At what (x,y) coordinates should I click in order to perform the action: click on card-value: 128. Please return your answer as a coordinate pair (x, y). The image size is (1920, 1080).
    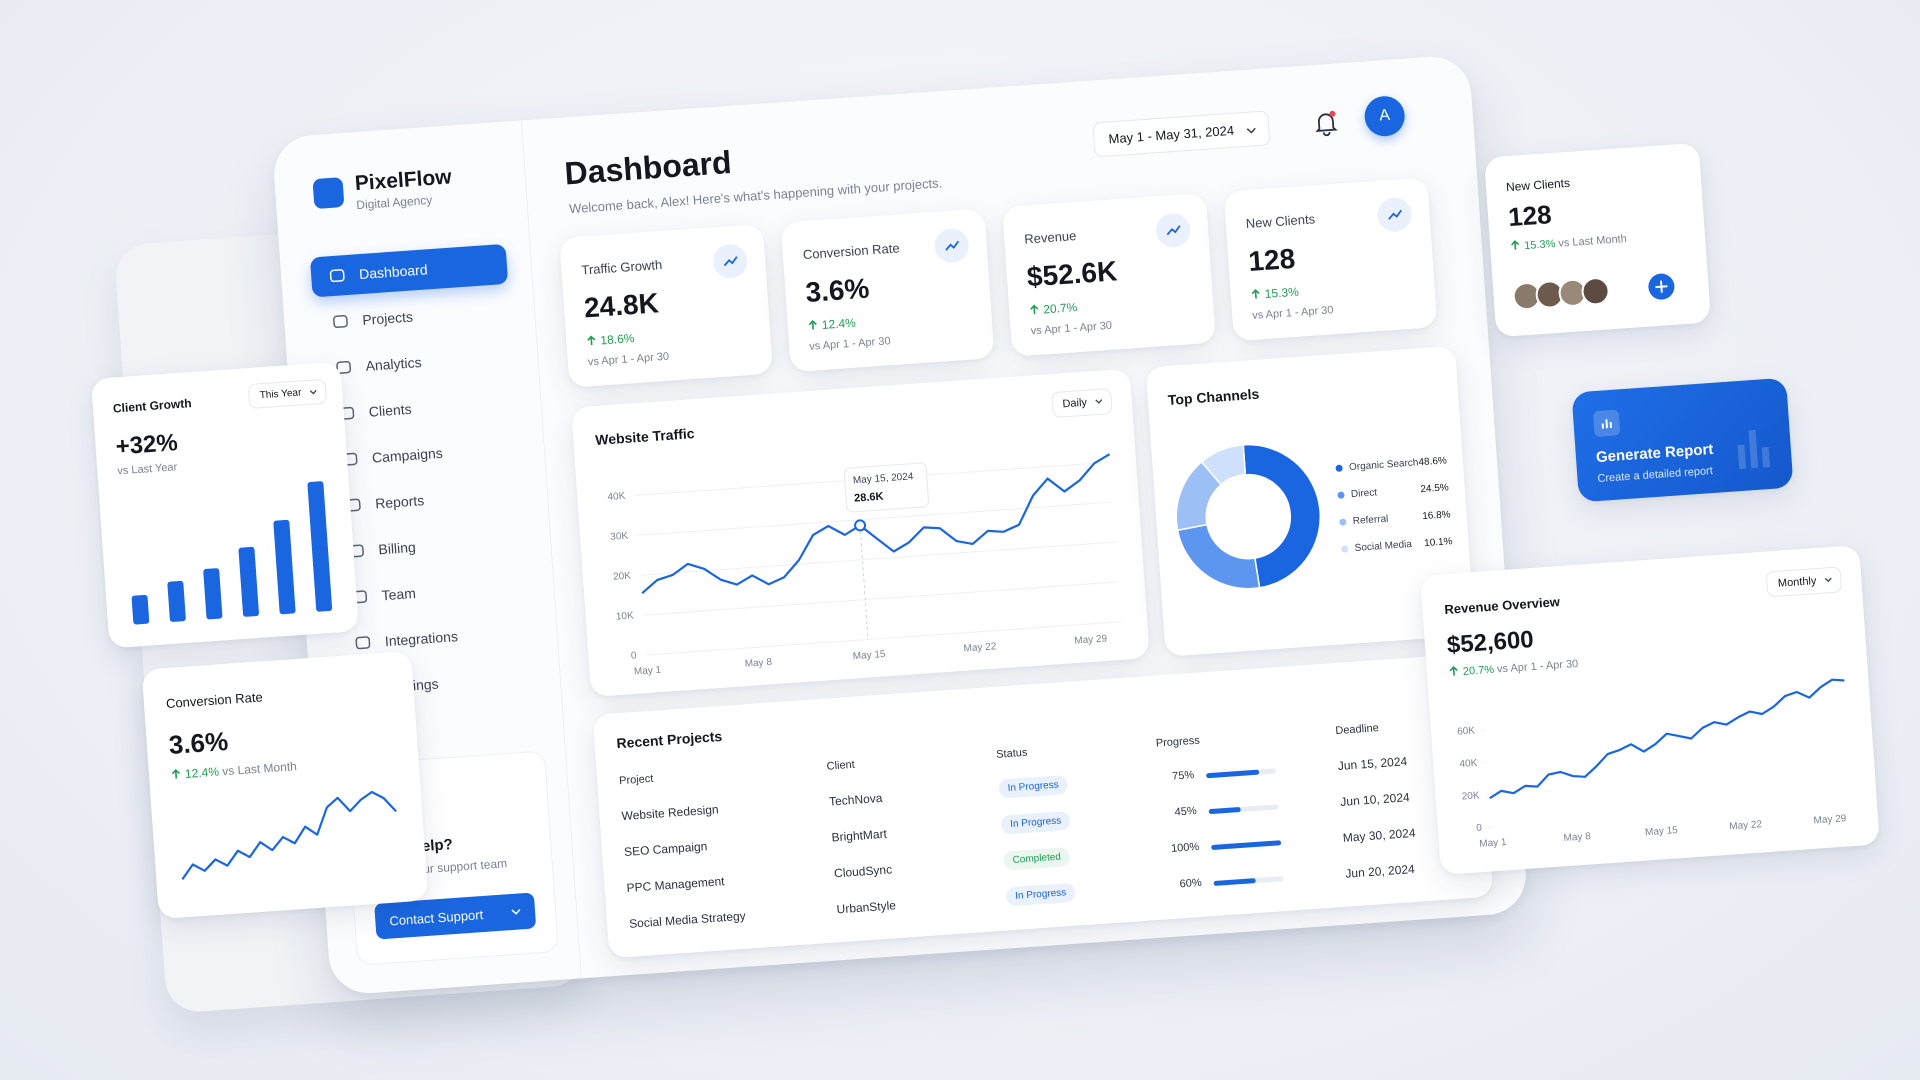
    Looking at the image, I should click on (1530, 216).